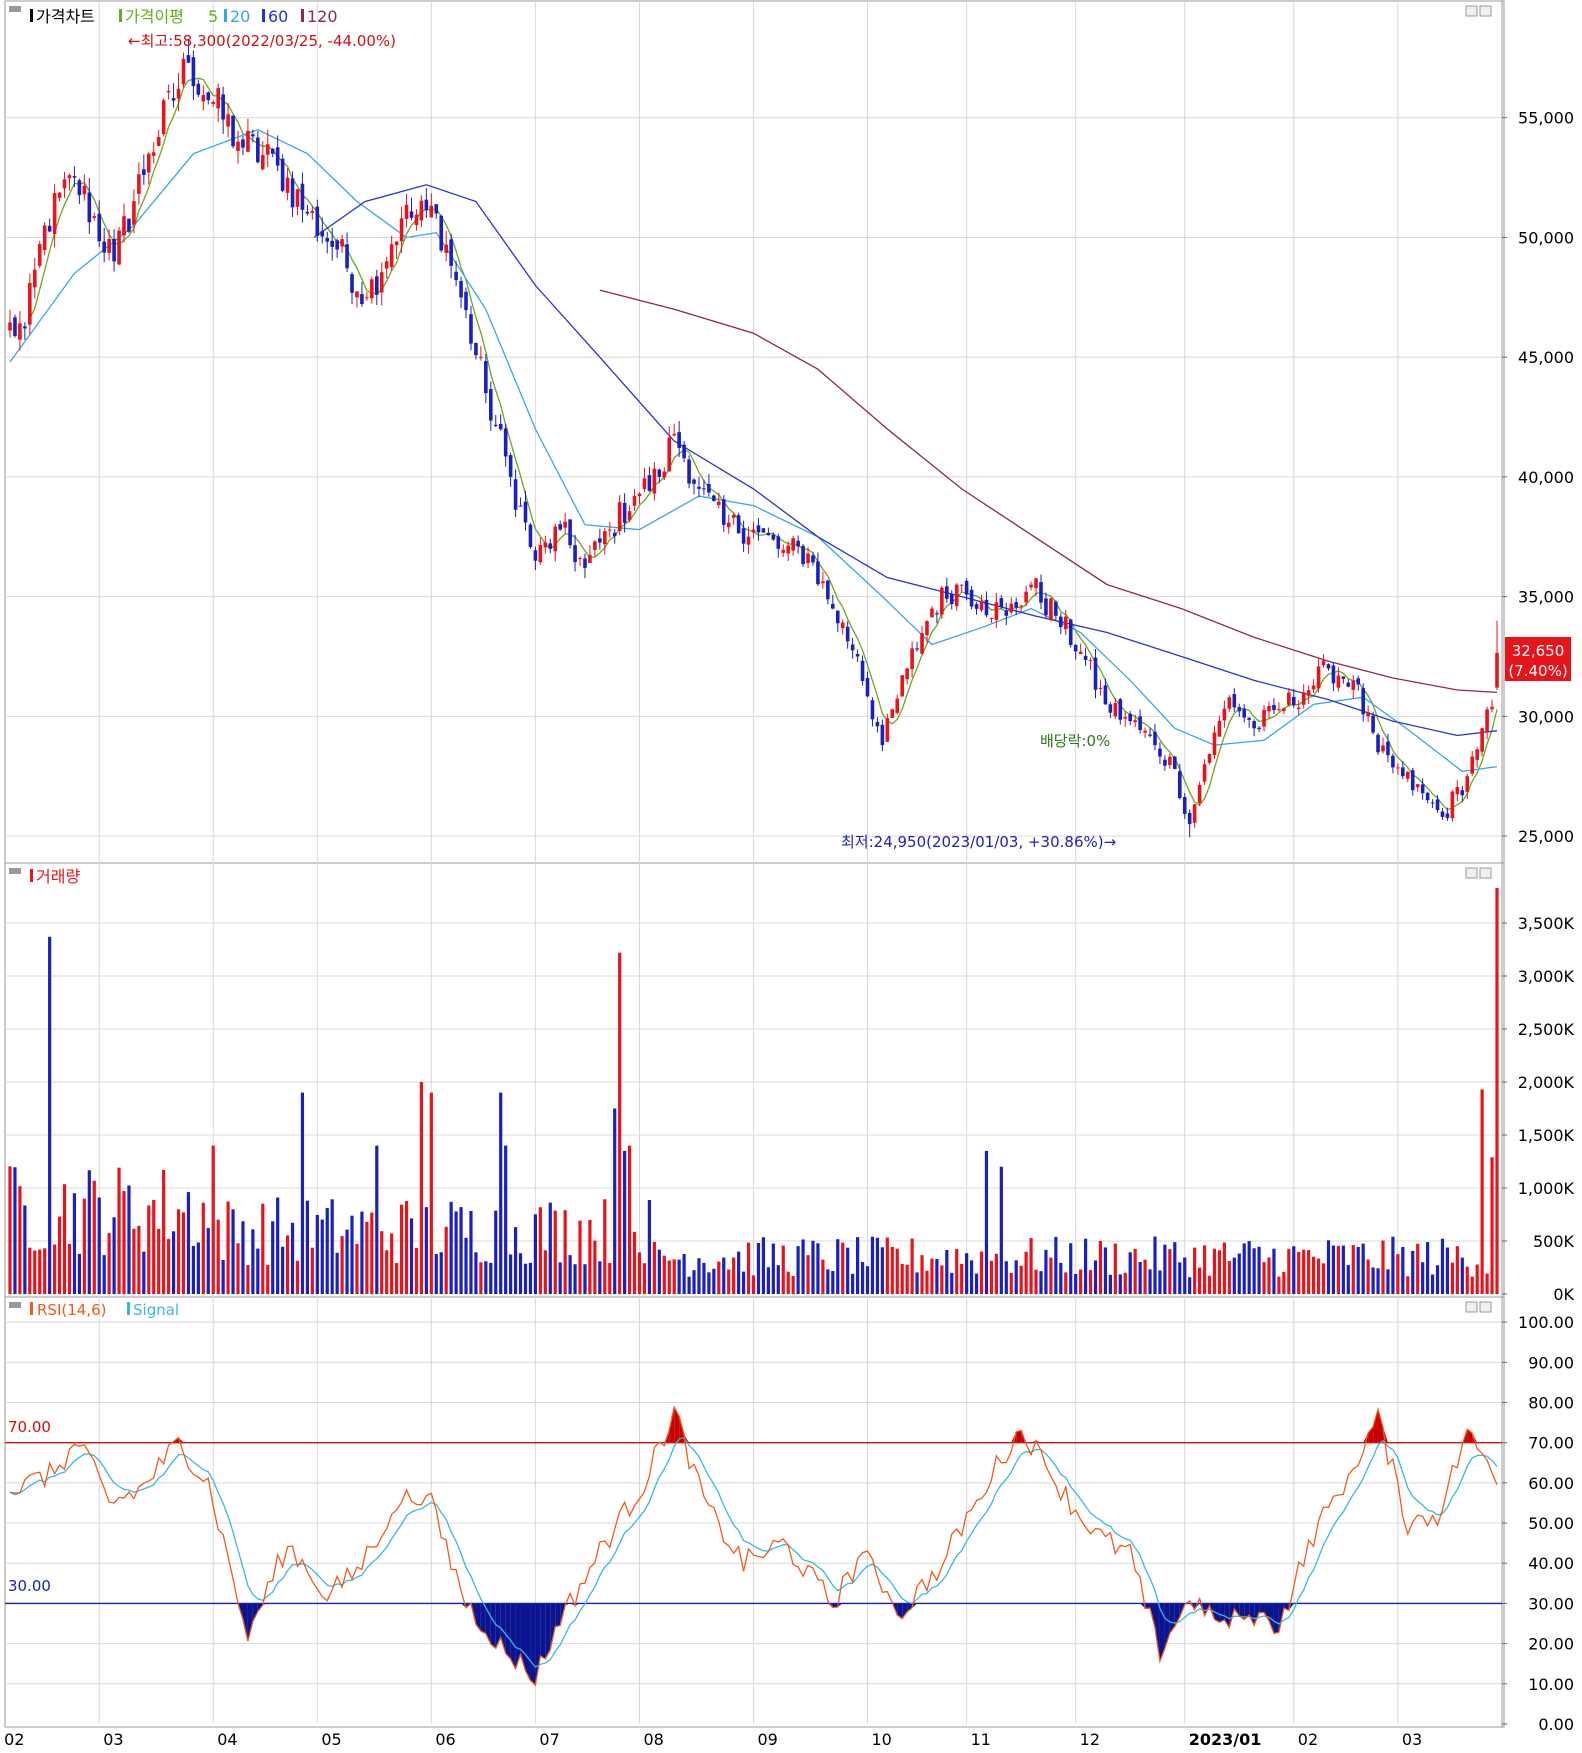 Image resolution: width=1582 pixels, height=1753 pixels. Describe the element at coordinates (1546, 477) in the screenshot. I see `price-tick-label: 40,000` at that location.